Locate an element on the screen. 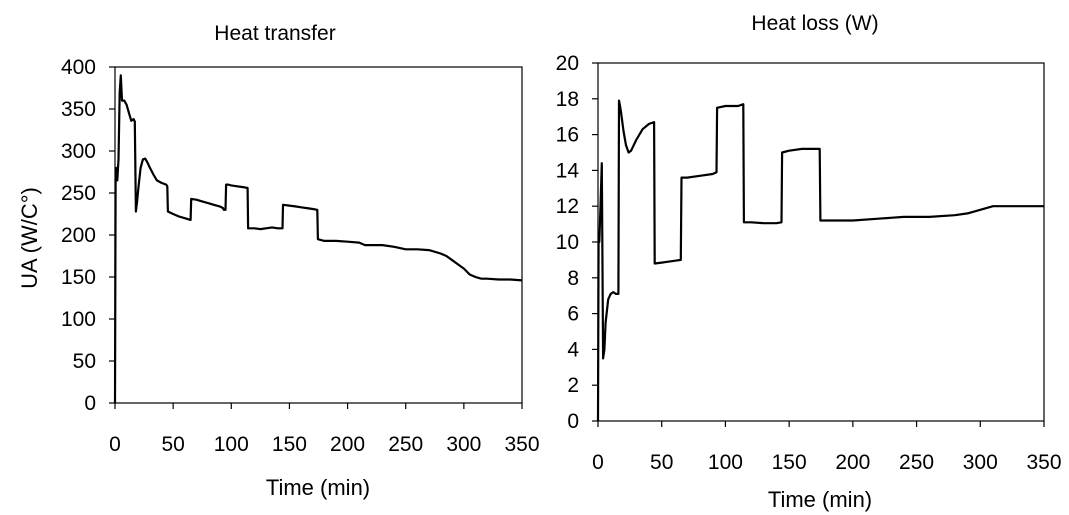  y-tick-label: 50 is located at coordinates (84, 361).